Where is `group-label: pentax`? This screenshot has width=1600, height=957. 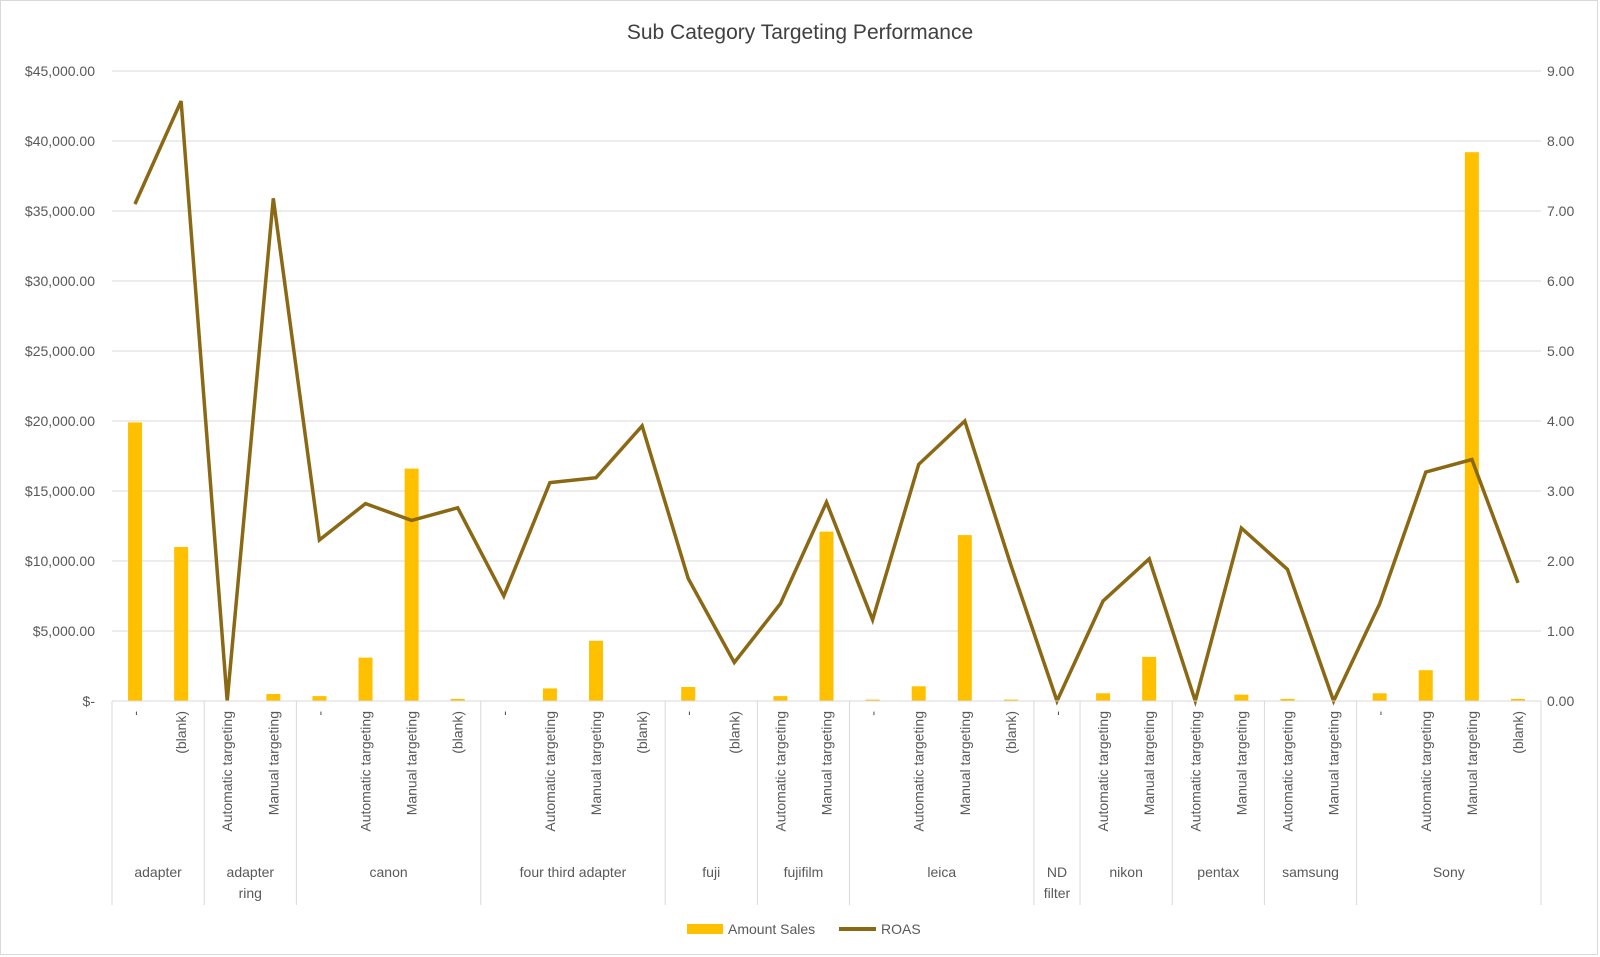
group-label: pentax is located at coordinates (1218, 872).